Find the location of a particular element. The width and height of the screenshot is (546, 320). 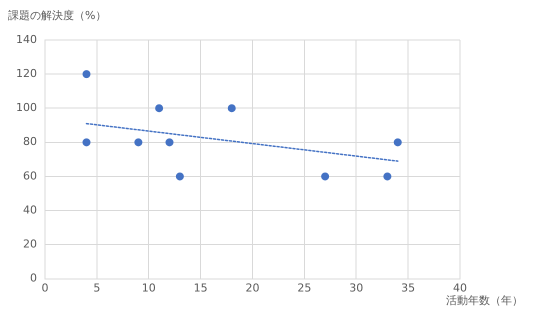

y-tick-label: 60 is located at coordinates (29, 175).